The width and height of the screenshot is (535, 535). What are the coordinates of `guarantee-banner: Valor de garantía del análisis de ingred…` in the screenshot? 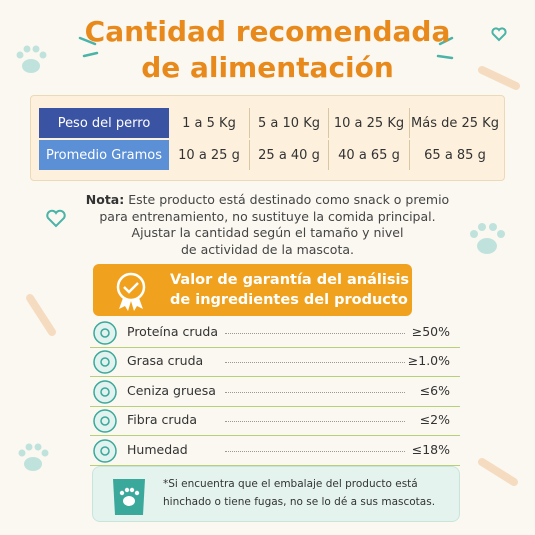 It's located at (252, 290).